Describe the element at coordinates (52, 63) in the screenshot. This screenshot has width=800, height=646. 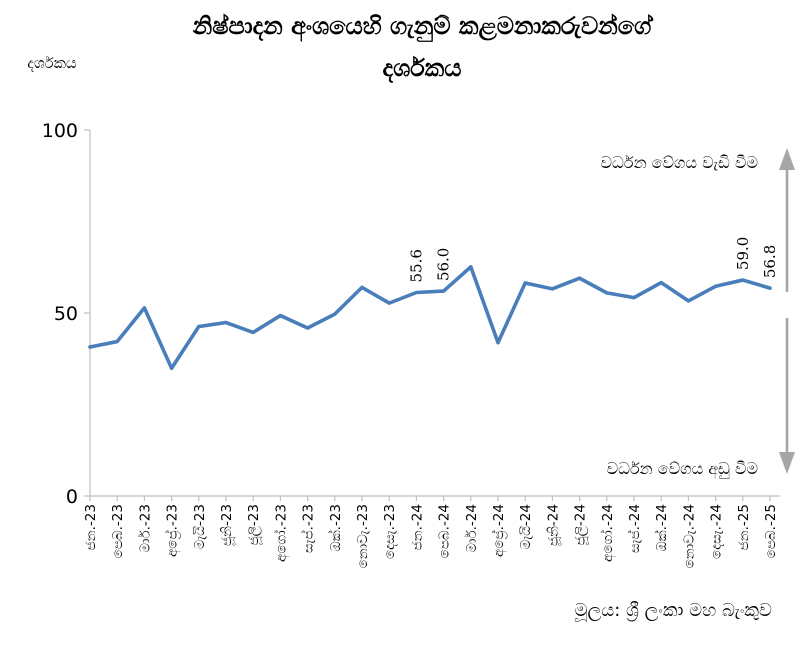
I see `y-axis-label: දර්ශකය` at that location.